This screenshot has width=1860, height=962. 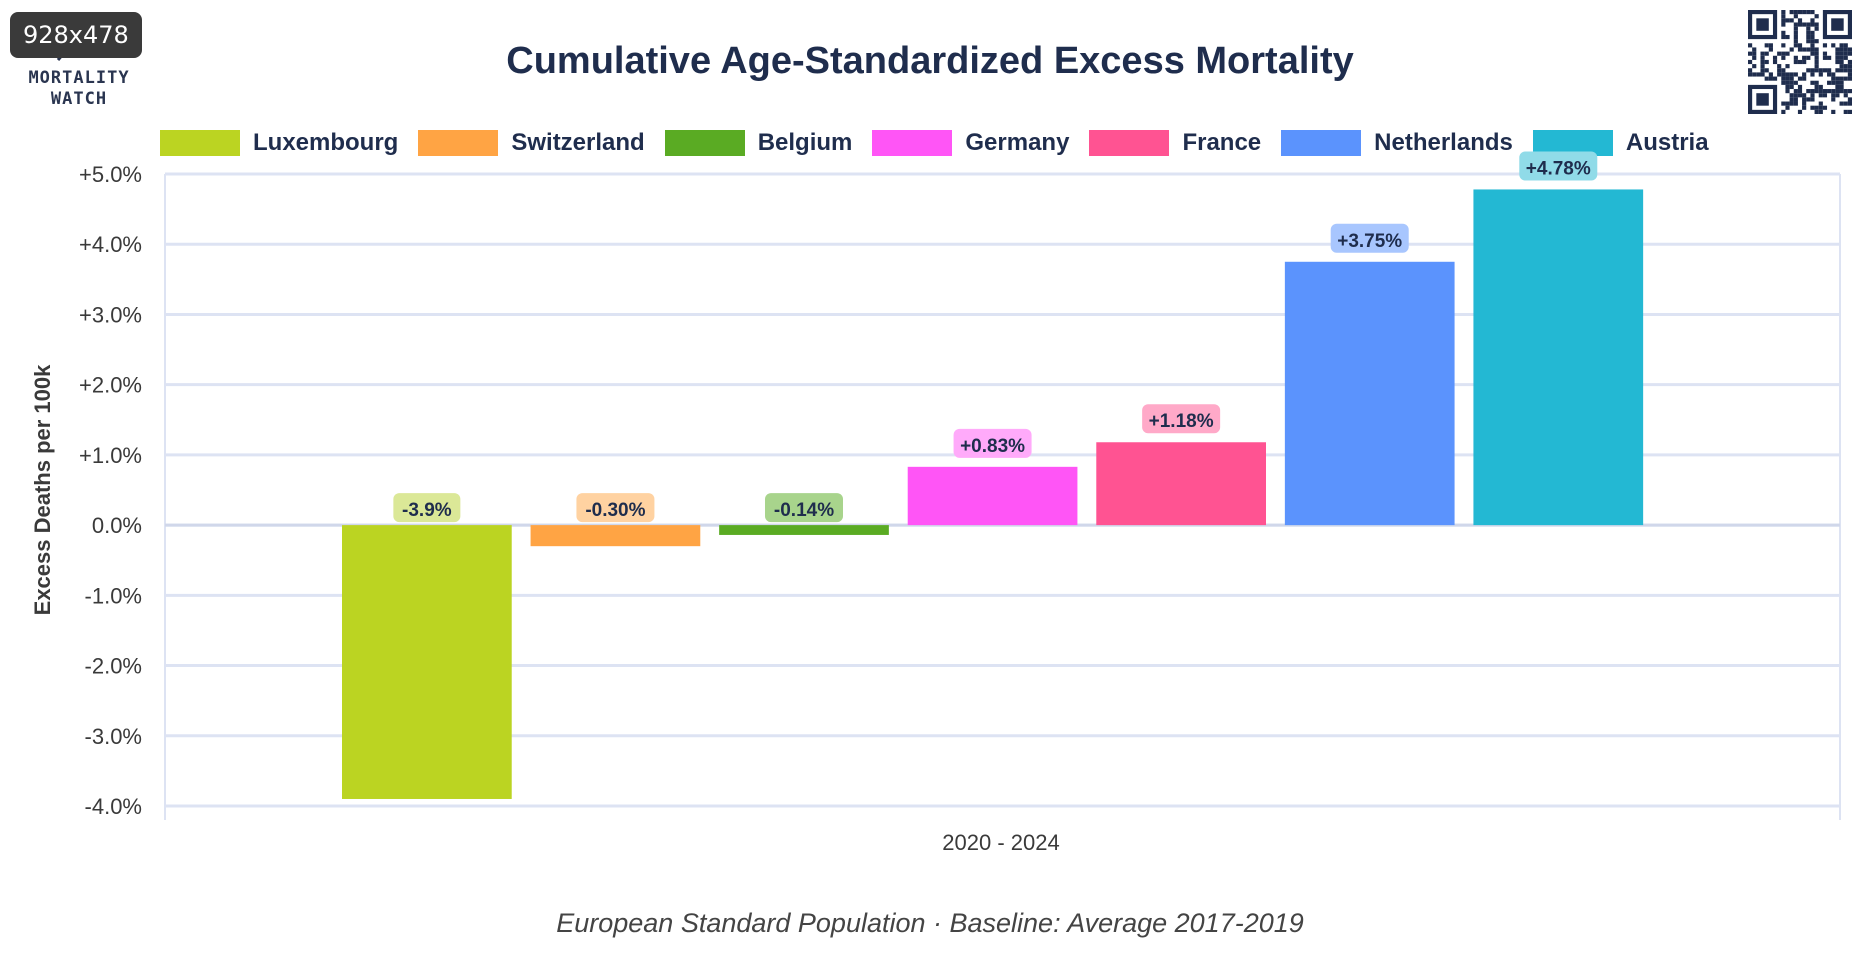 What do you see at coordinates (113, 806) in the screenshot?
I see `y-tick-label: -4.0%` at bounding box center [113, 806].